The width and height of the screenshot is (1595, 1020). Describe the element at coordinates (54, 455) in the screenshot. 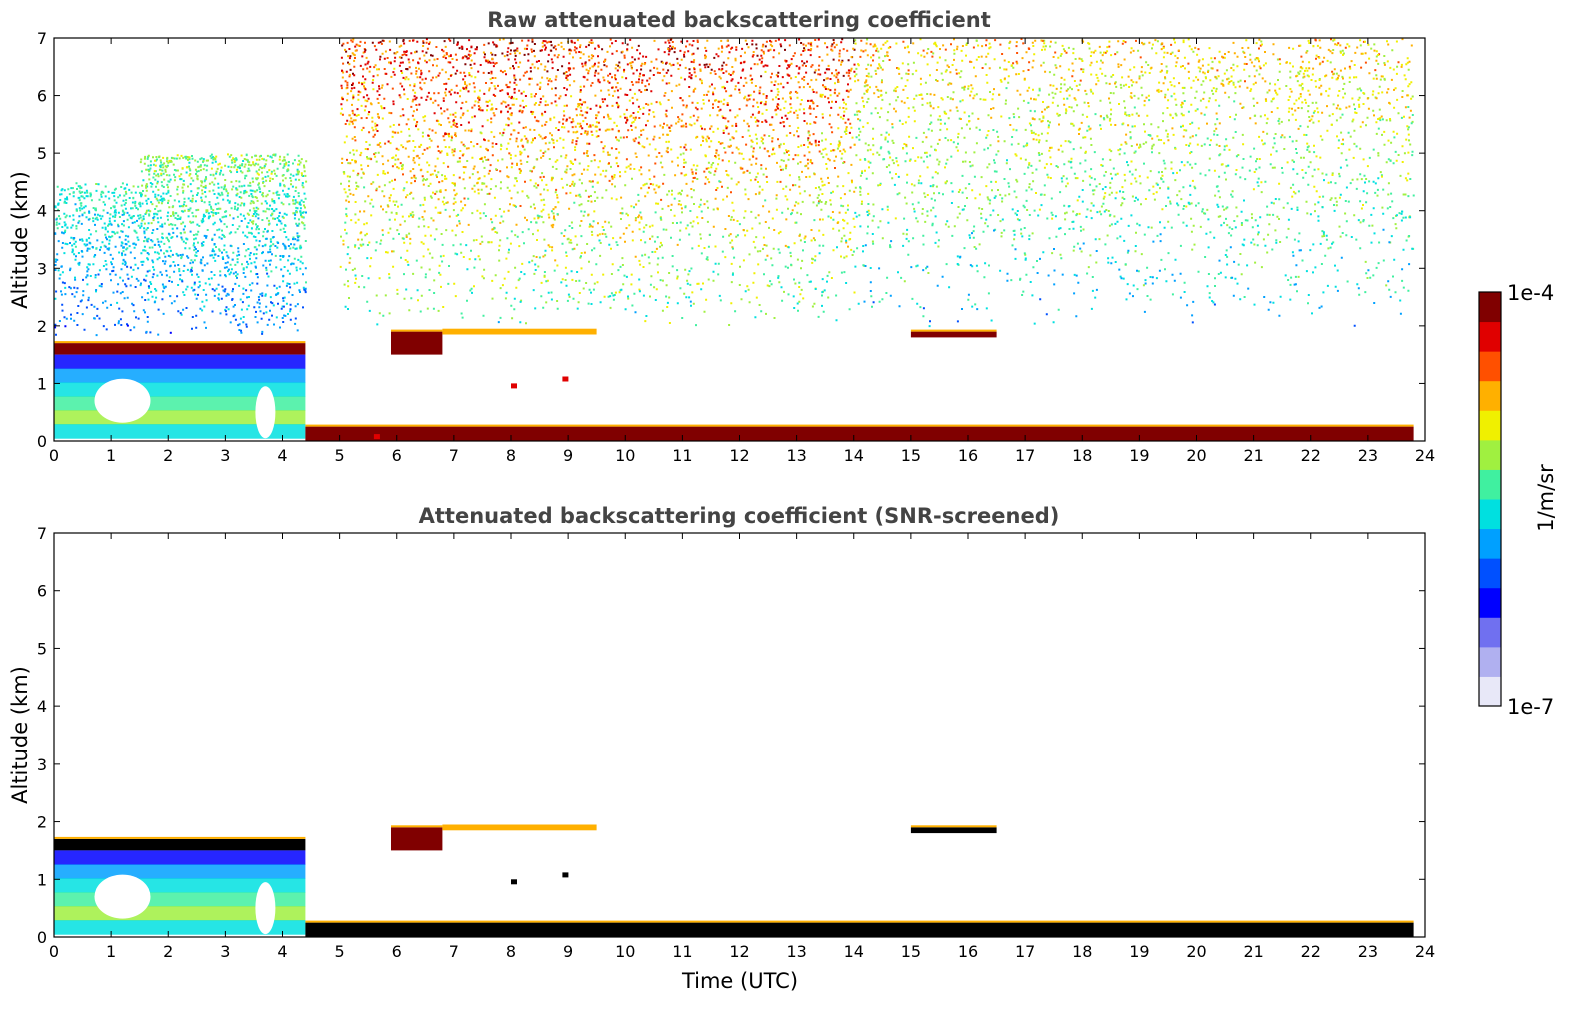

I see `x-tick-label: 0` at that location.